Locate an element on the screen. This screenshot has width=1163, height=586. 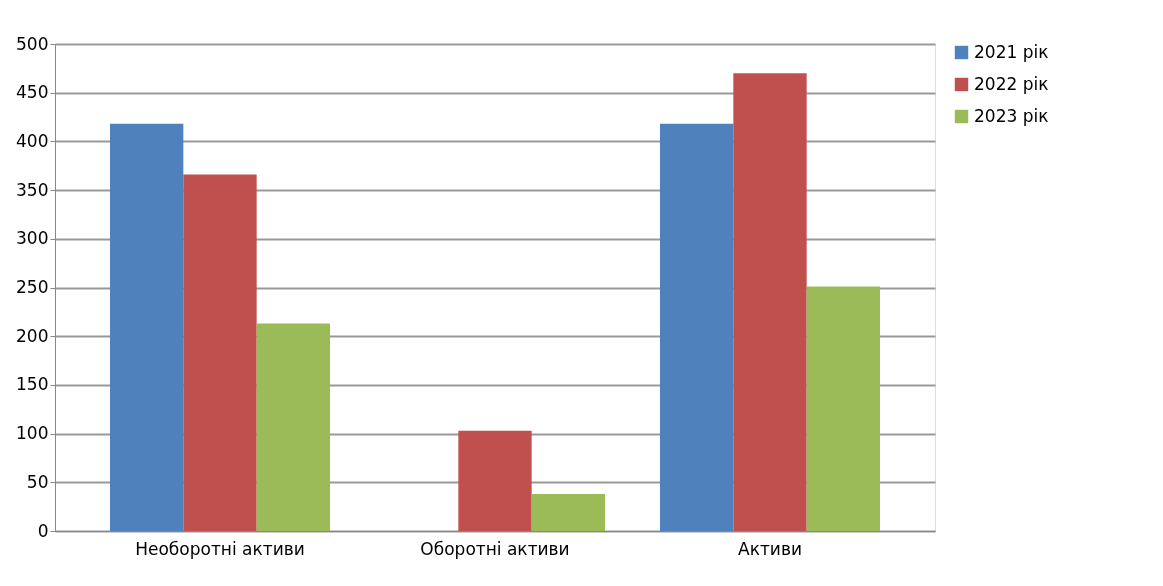
legend-label: 2021 рік is located at coordinates (1011, 51).